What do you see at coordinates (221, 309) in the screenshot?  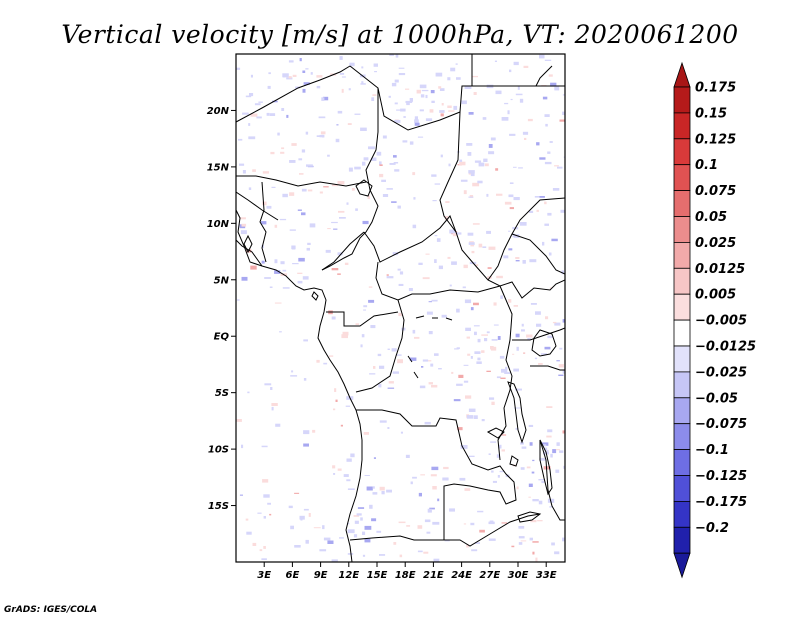 I see `lat-axis: 20N 15N 10N 5N EQ 5S 10S 15S` at bounding box center [221, 309].